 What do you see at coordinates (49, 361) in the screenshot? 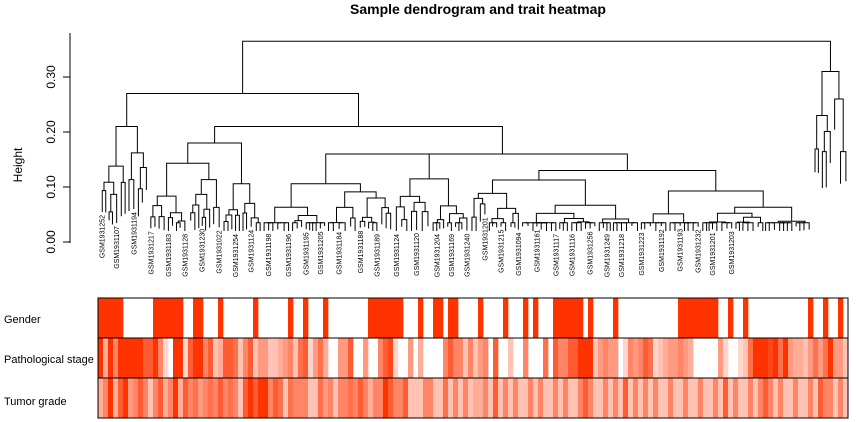
I see `heatmap-row-labels: Gender Pathological stage Tumor grade` at bounding box center [49, 361].